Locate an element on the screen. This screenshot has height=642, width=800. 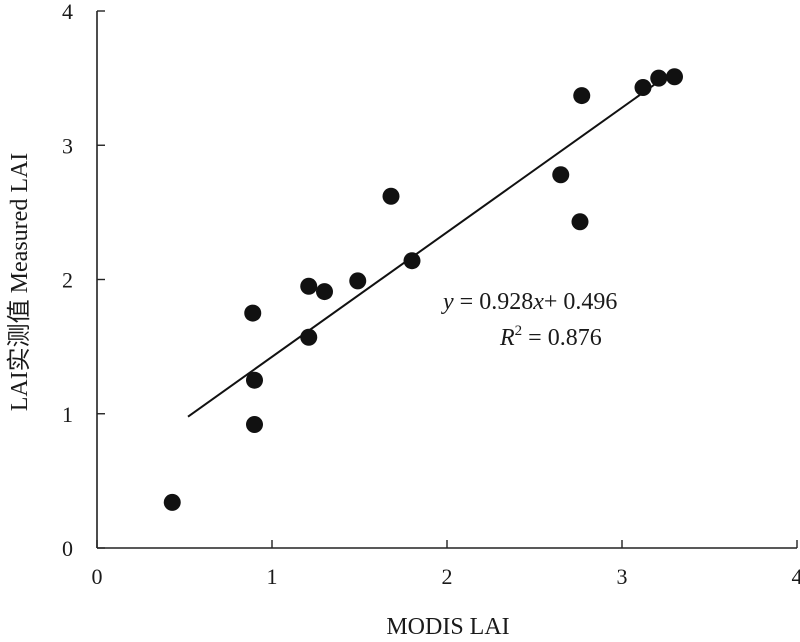
y-tick-label: 2 is located at coordinates (67, 280).